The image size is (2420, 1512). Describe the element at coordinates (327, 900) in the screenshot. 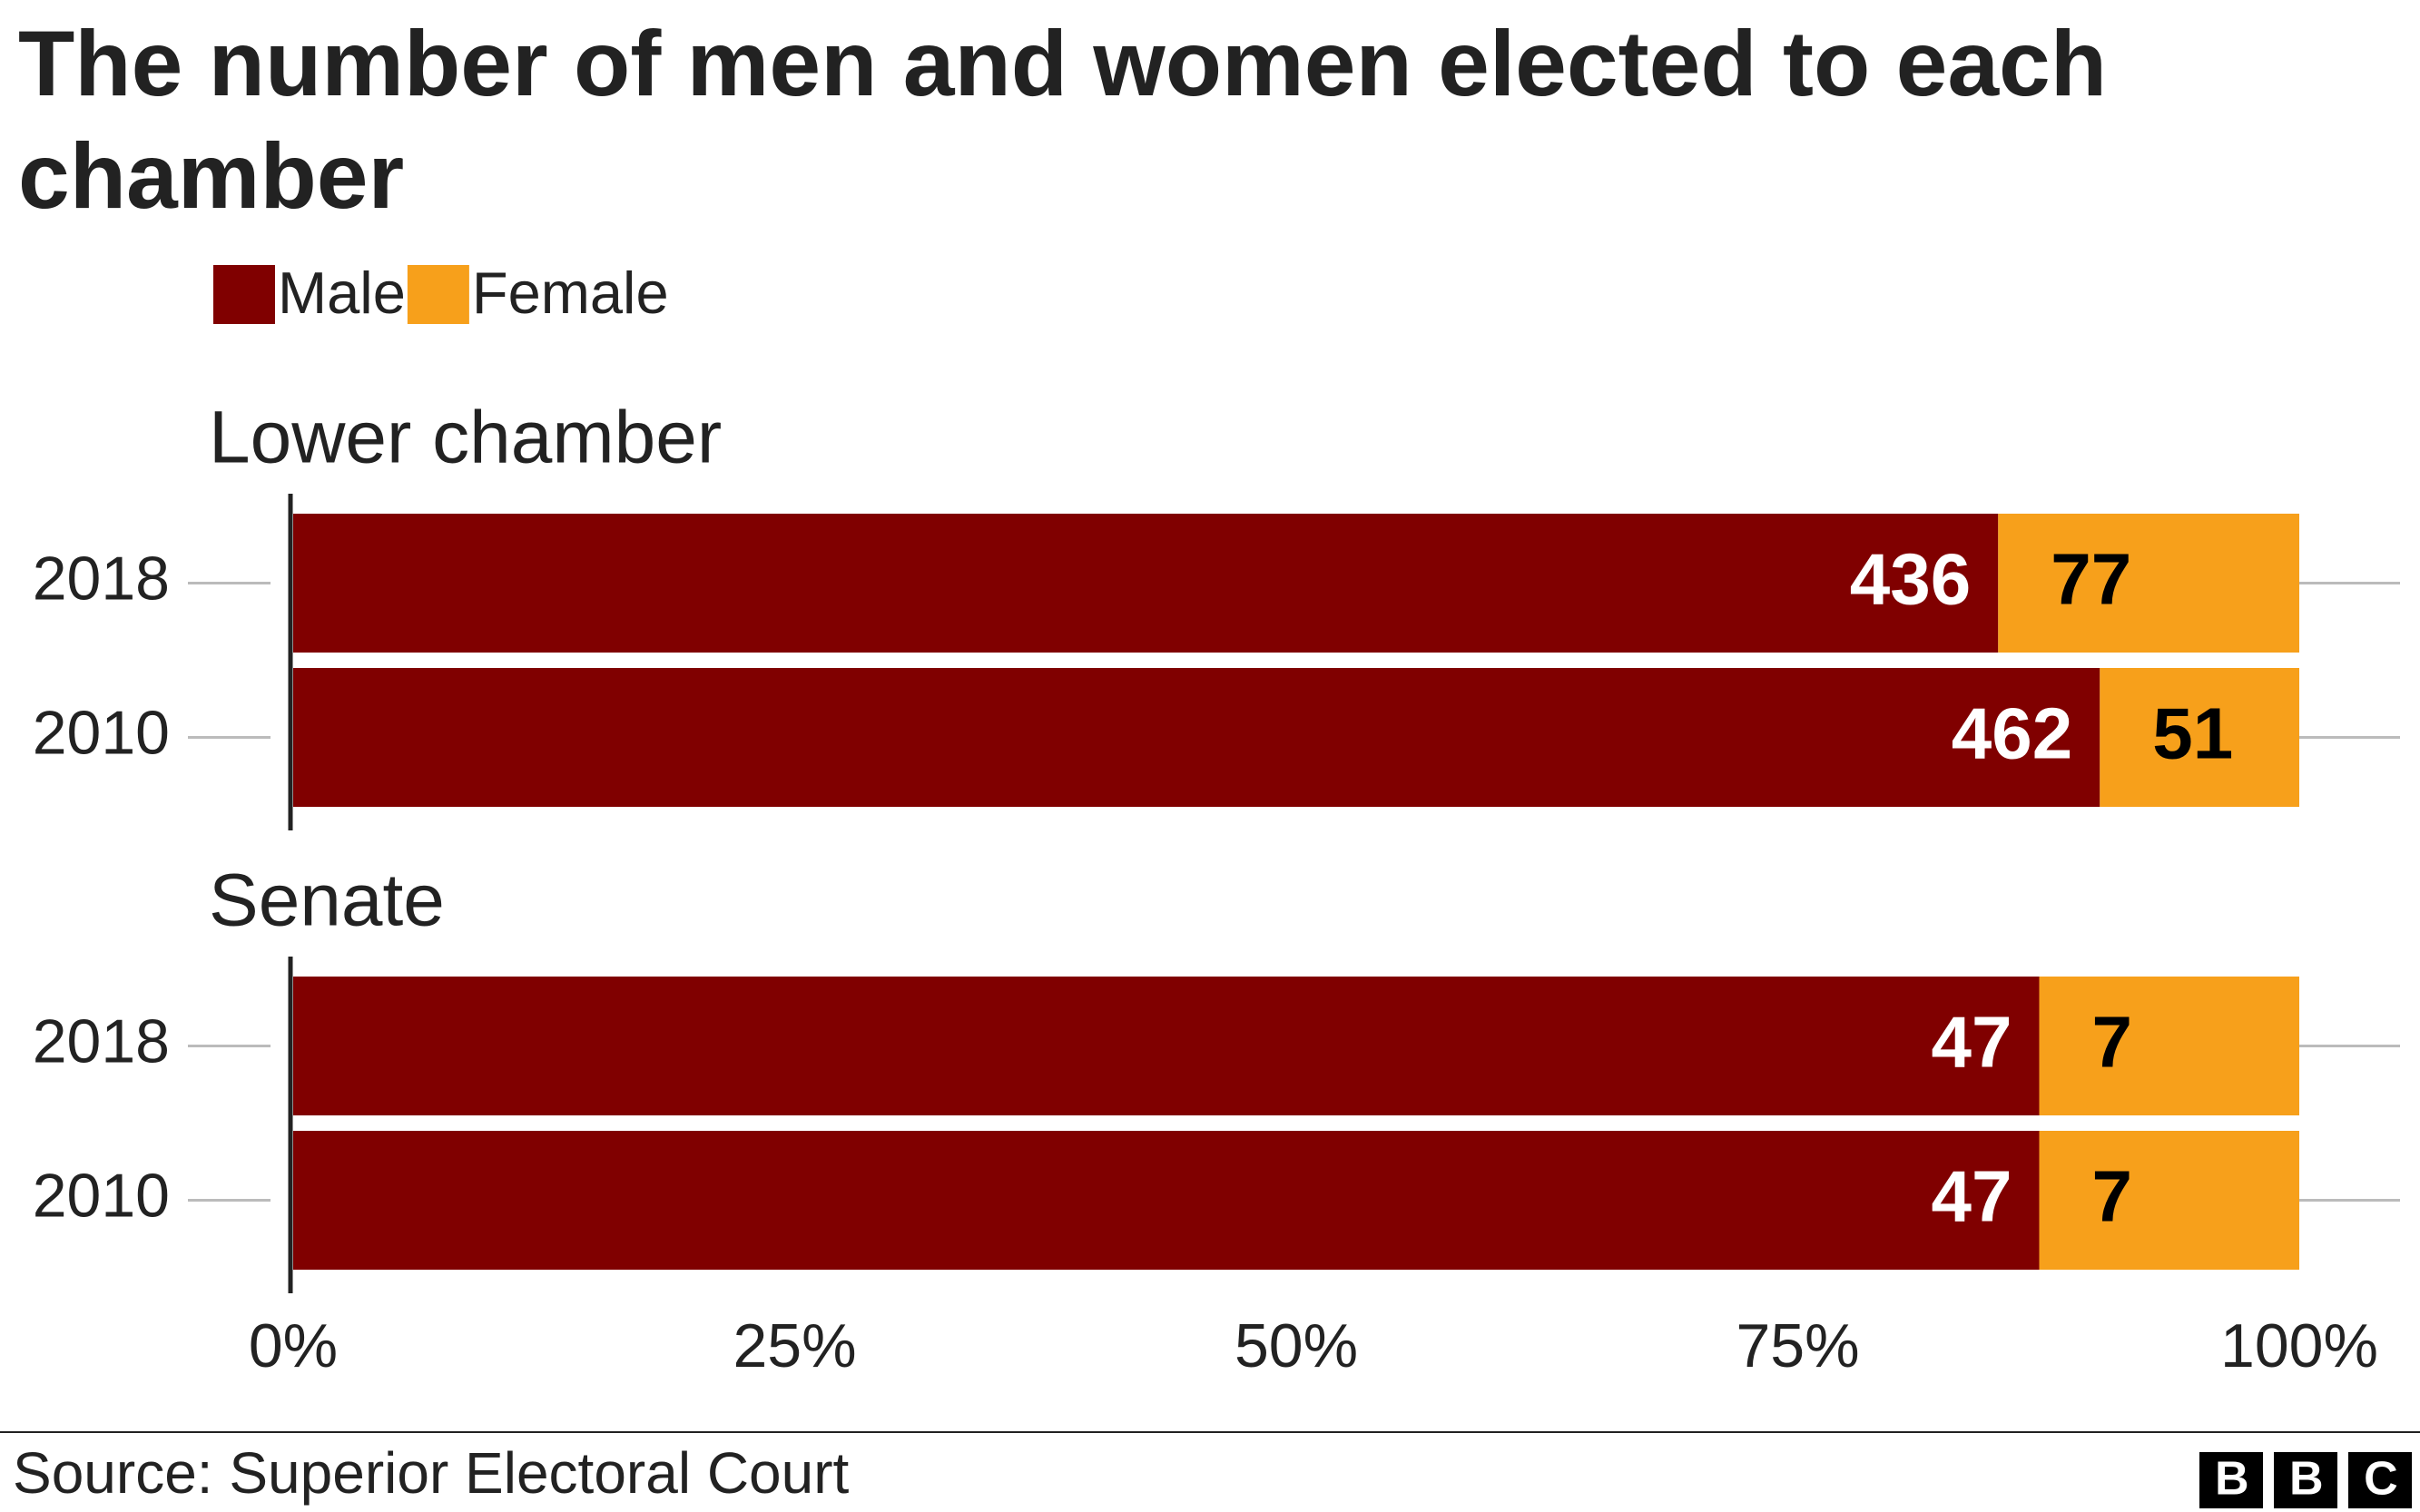

I see `panel-title: Senate` at that location.